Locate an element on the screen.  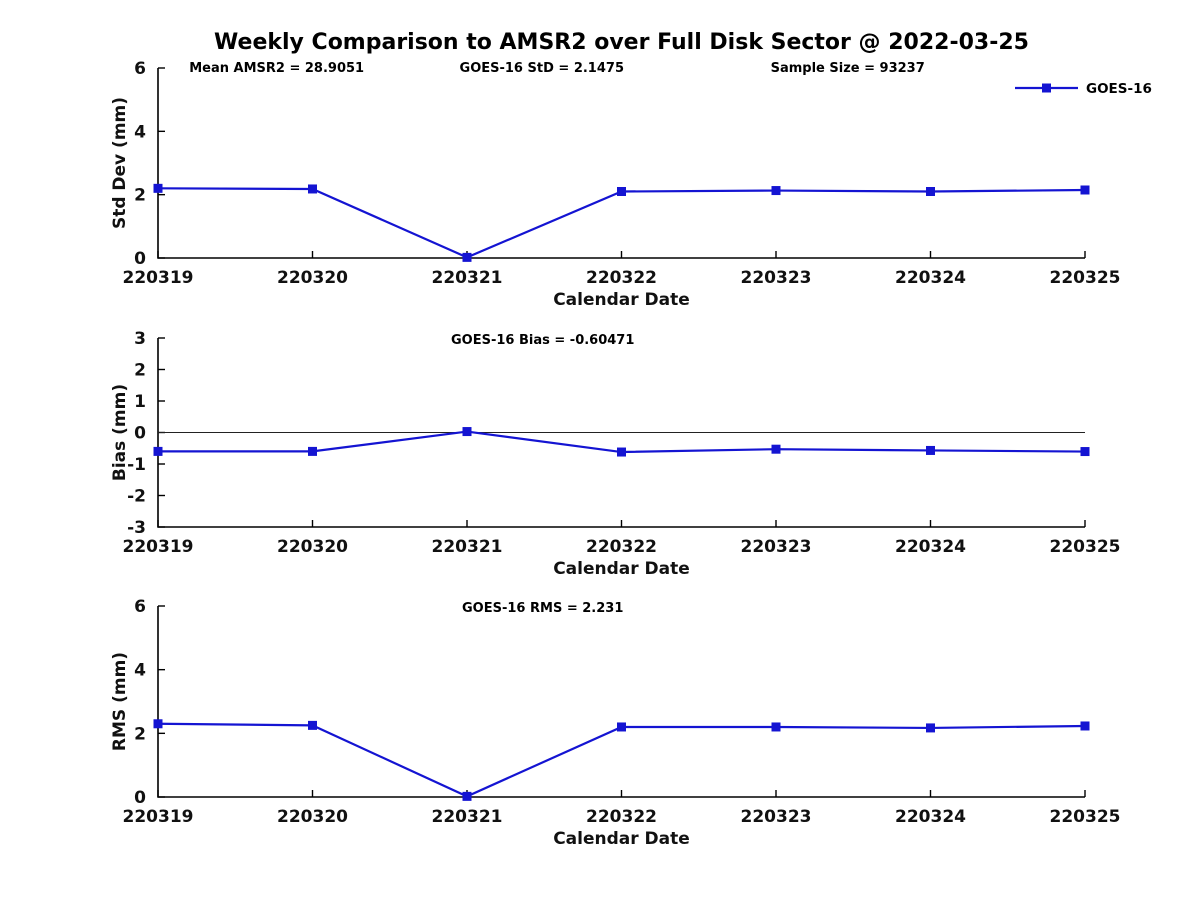
std-dev-ytick-label: 0 is located at coordinates (140, 259).